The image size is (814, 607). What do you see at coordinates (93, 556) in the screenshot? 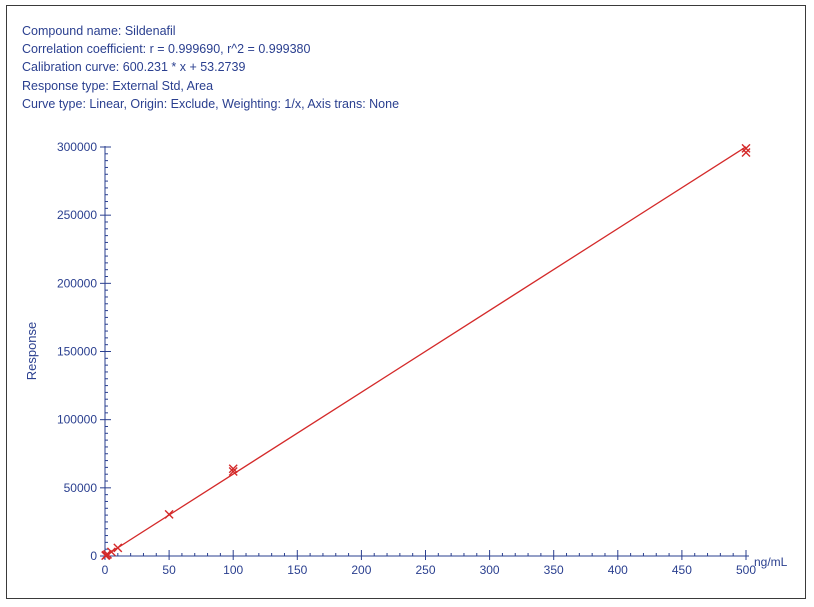
I see `y-tick-label: 0` at bounding box center [93, 556].